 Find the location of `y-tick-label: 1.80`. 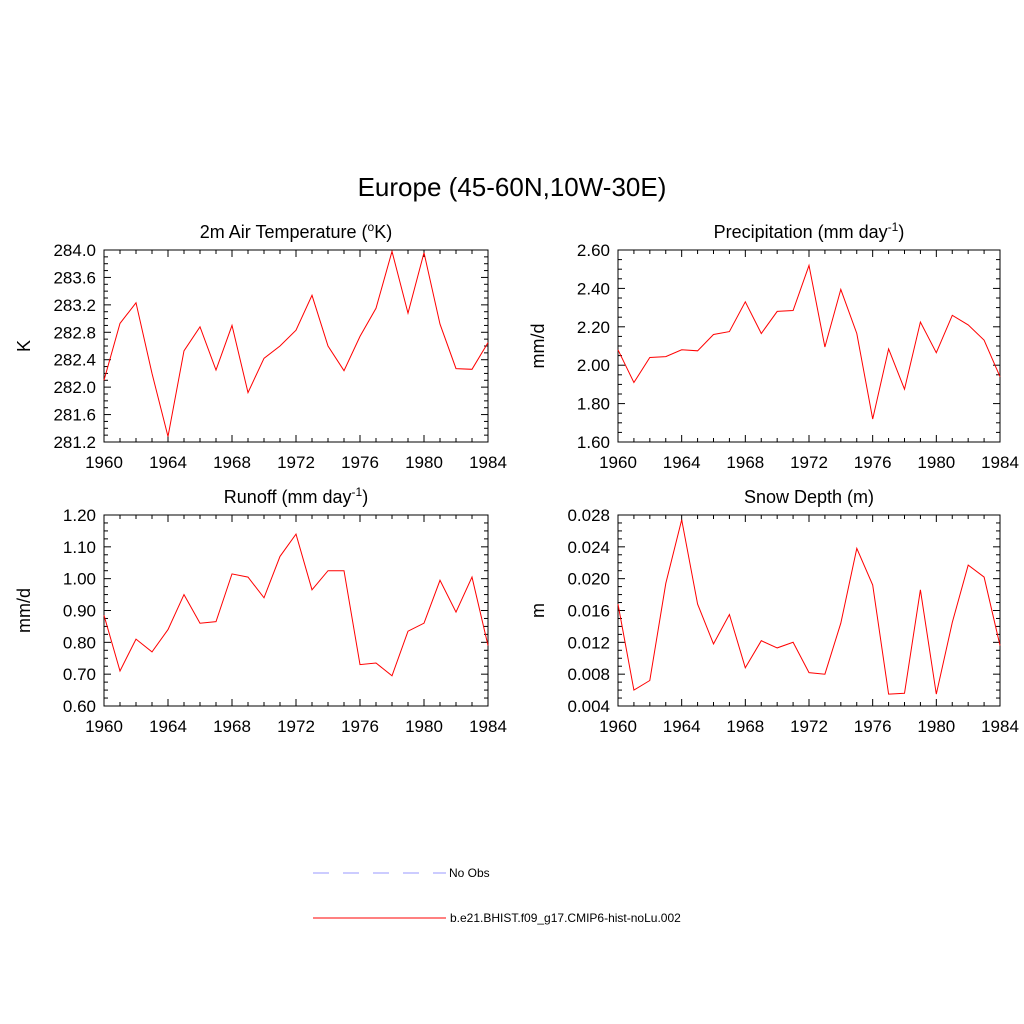

y-tick-label: 1.80 is located at coordinates (593, 404).